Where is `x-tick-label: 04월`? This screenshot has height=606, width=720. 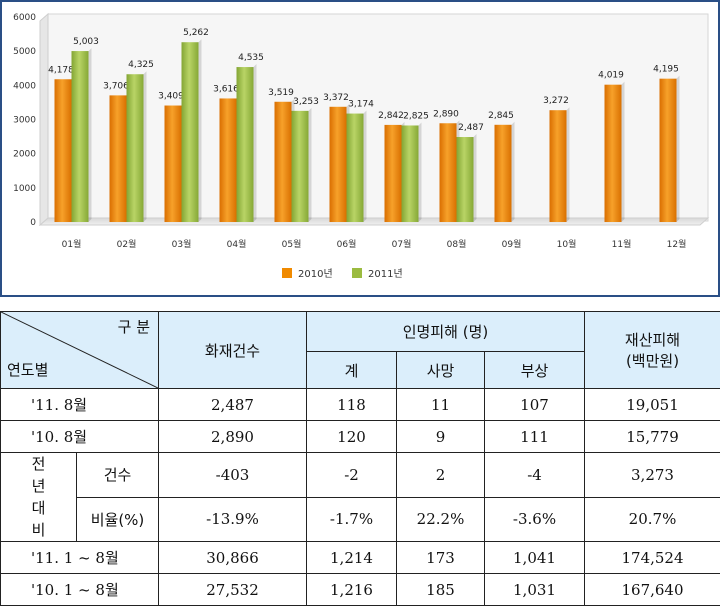
x-tick-label: 04월 is located at coordinates (237, 244).